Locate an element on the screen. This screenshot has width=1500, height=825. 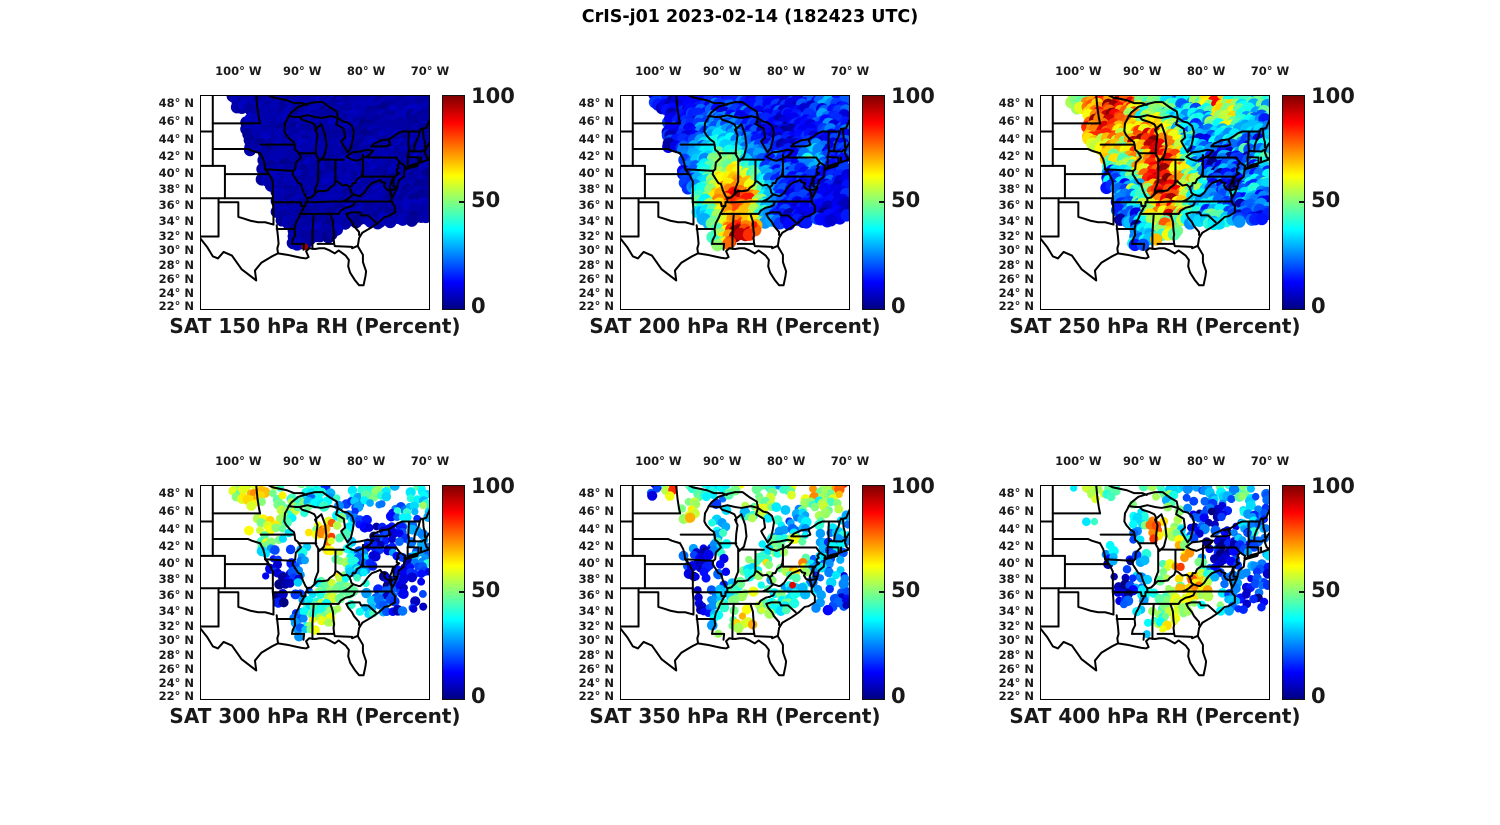
map-canvas-400hpa is located at coordinates (1155, 592).